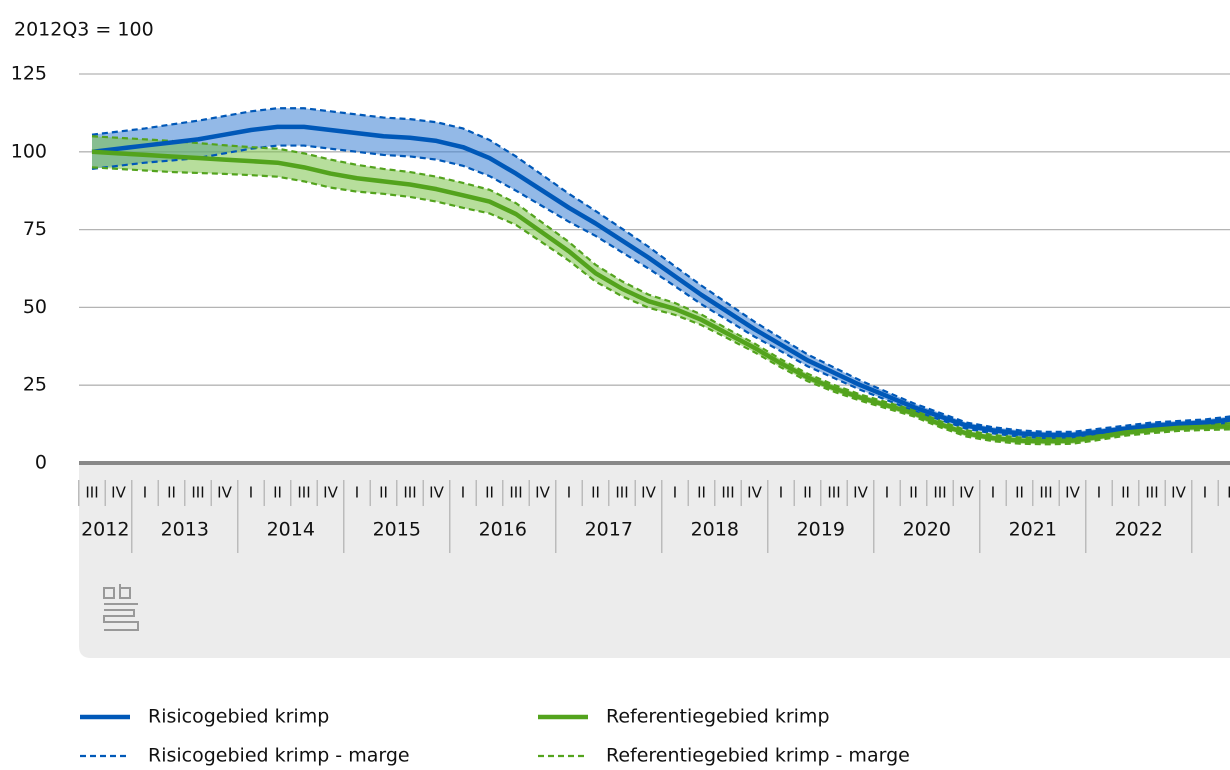  What do you see at coordinates (758, 756) in the screenshot?
I see `legend-label: Referentiegebied krimp - marge` at bounding box center [758, 756].